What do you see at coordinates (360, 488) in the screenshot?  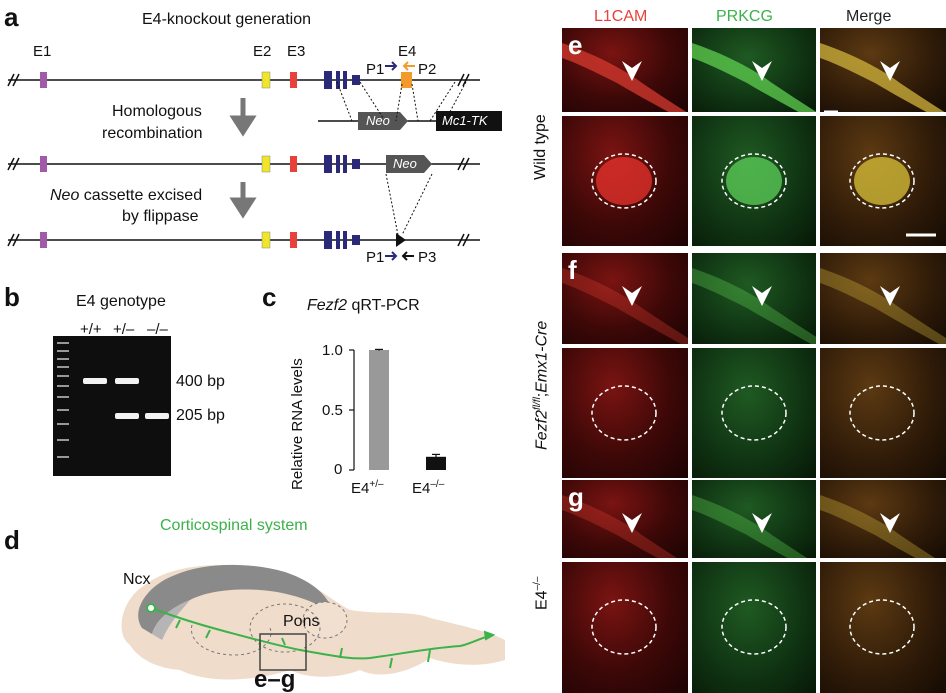 I see `xlabel-het-base: E4` at bounding box center [360, 488].